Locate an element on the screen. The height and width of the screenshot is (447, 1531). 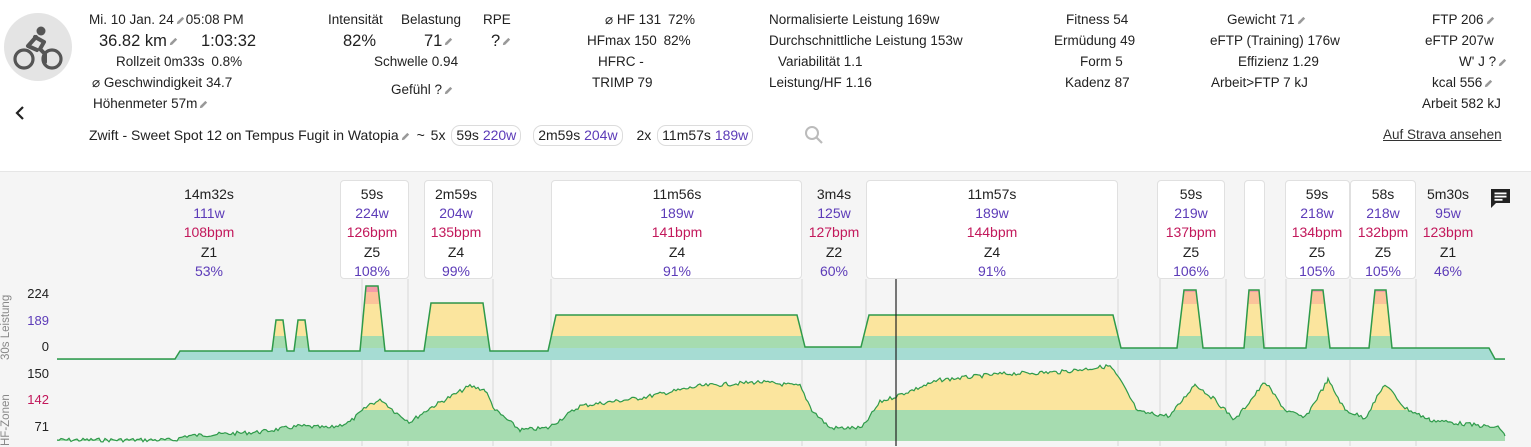
interval-duration: 5m30s is located at coordinates (1448, 194).